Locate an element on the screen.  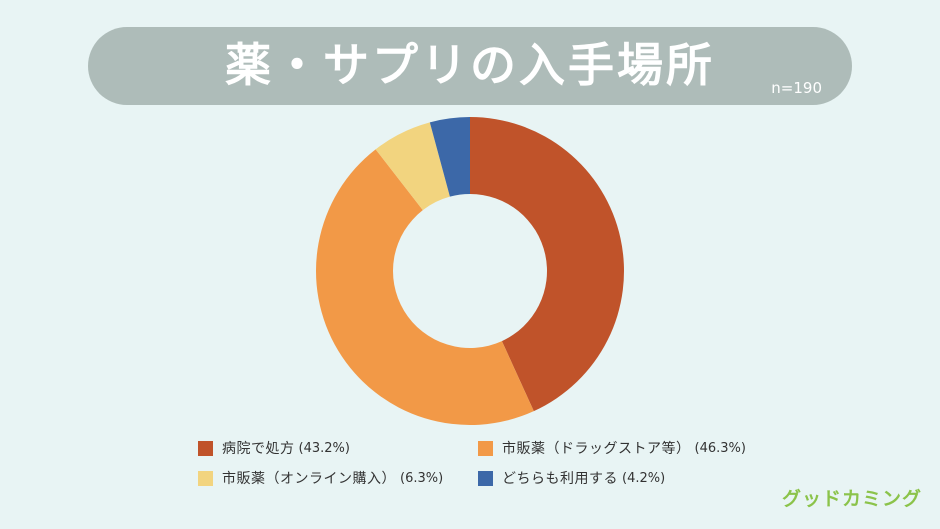
legend-item-hospital: 病院で処方 (43.2%) is located at coordinates (274, 448).